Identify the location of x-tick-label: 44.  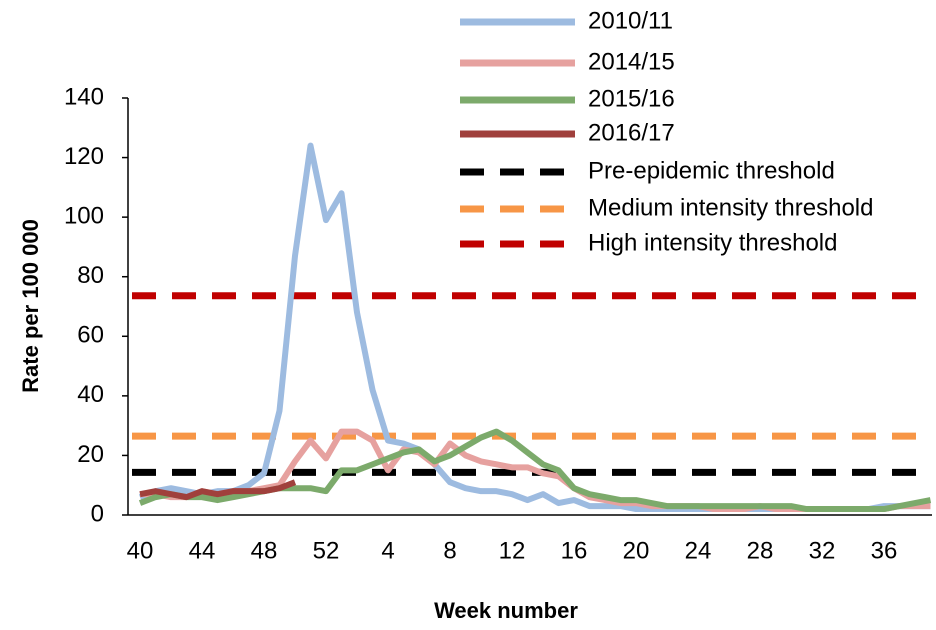
(202, 550).